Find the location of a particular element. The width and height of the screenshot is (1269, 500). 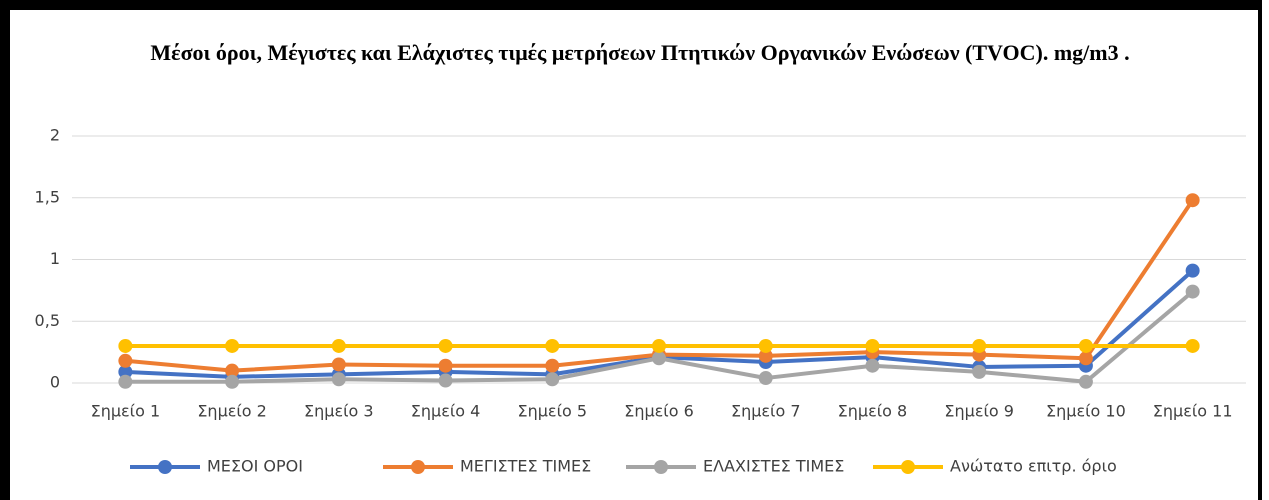

x-tick-label: Σημείο 5 is located at coordinates (552, 411).